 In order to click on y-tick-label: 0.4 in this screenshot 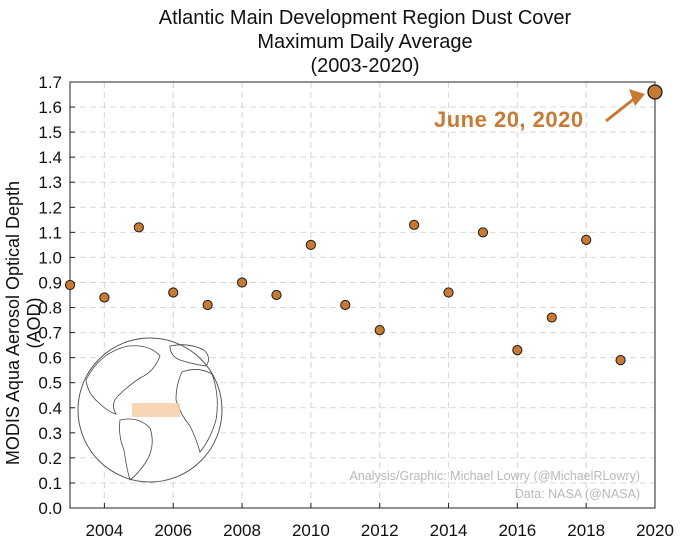, I will do `click(50, 408)`.